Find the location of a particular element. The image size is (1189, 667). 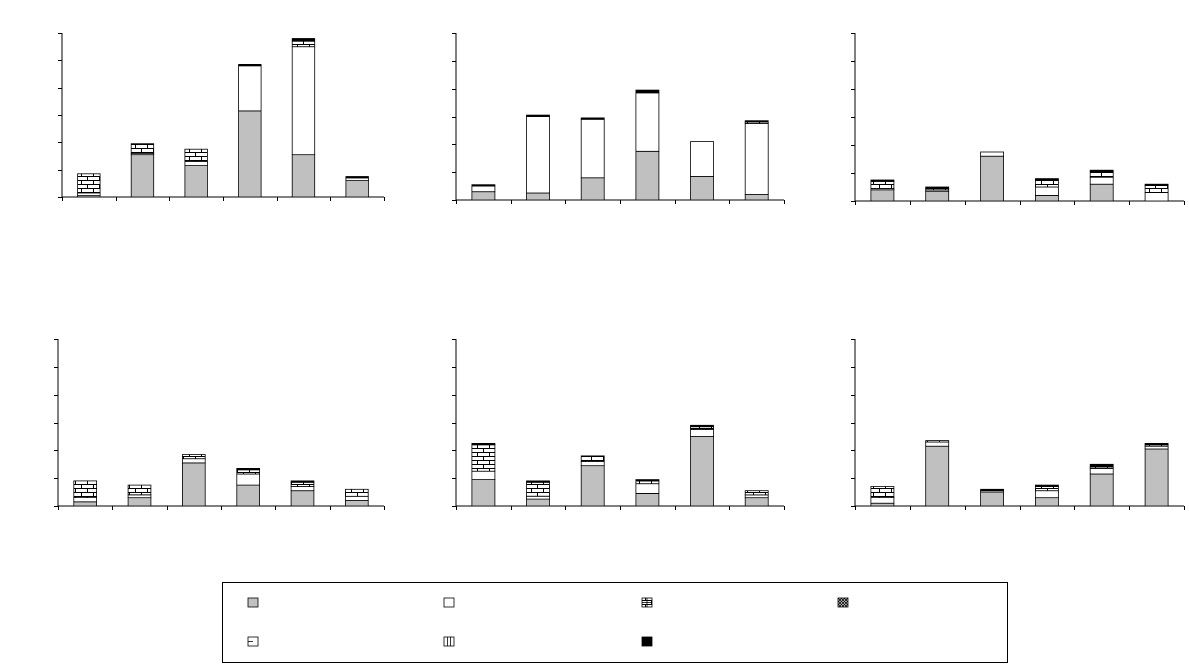

legend-box is located at coordinates (615, 622).